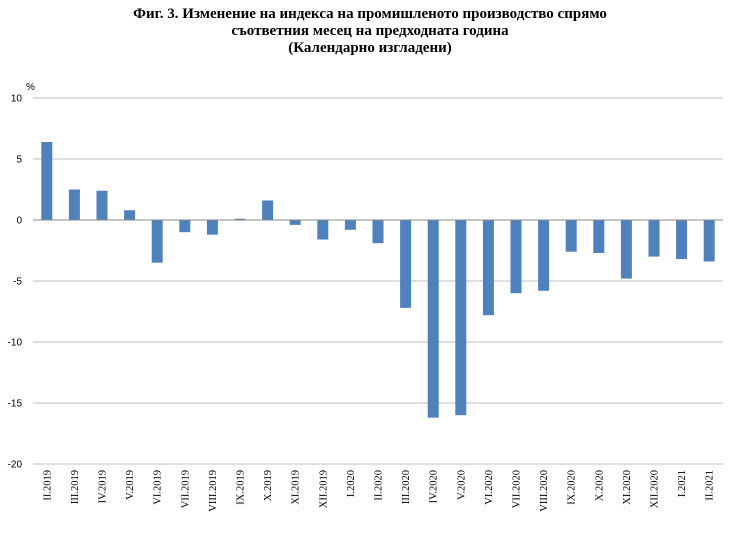  I want to click on x-tick-label: IX.2019, so click(241, 487).